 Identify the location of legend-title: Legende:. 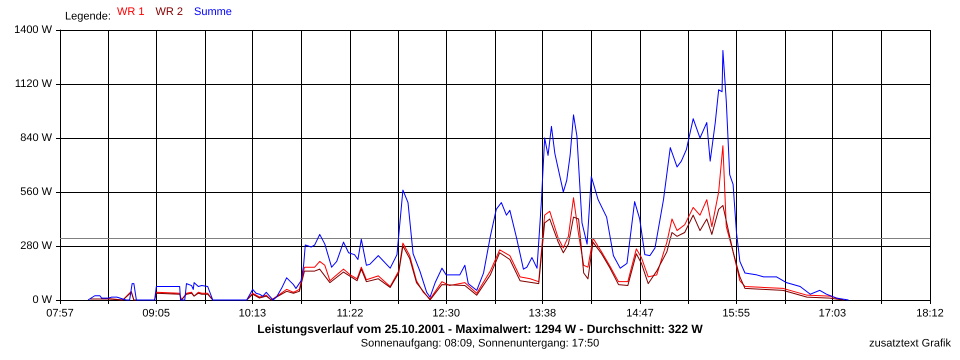
(88, 16).